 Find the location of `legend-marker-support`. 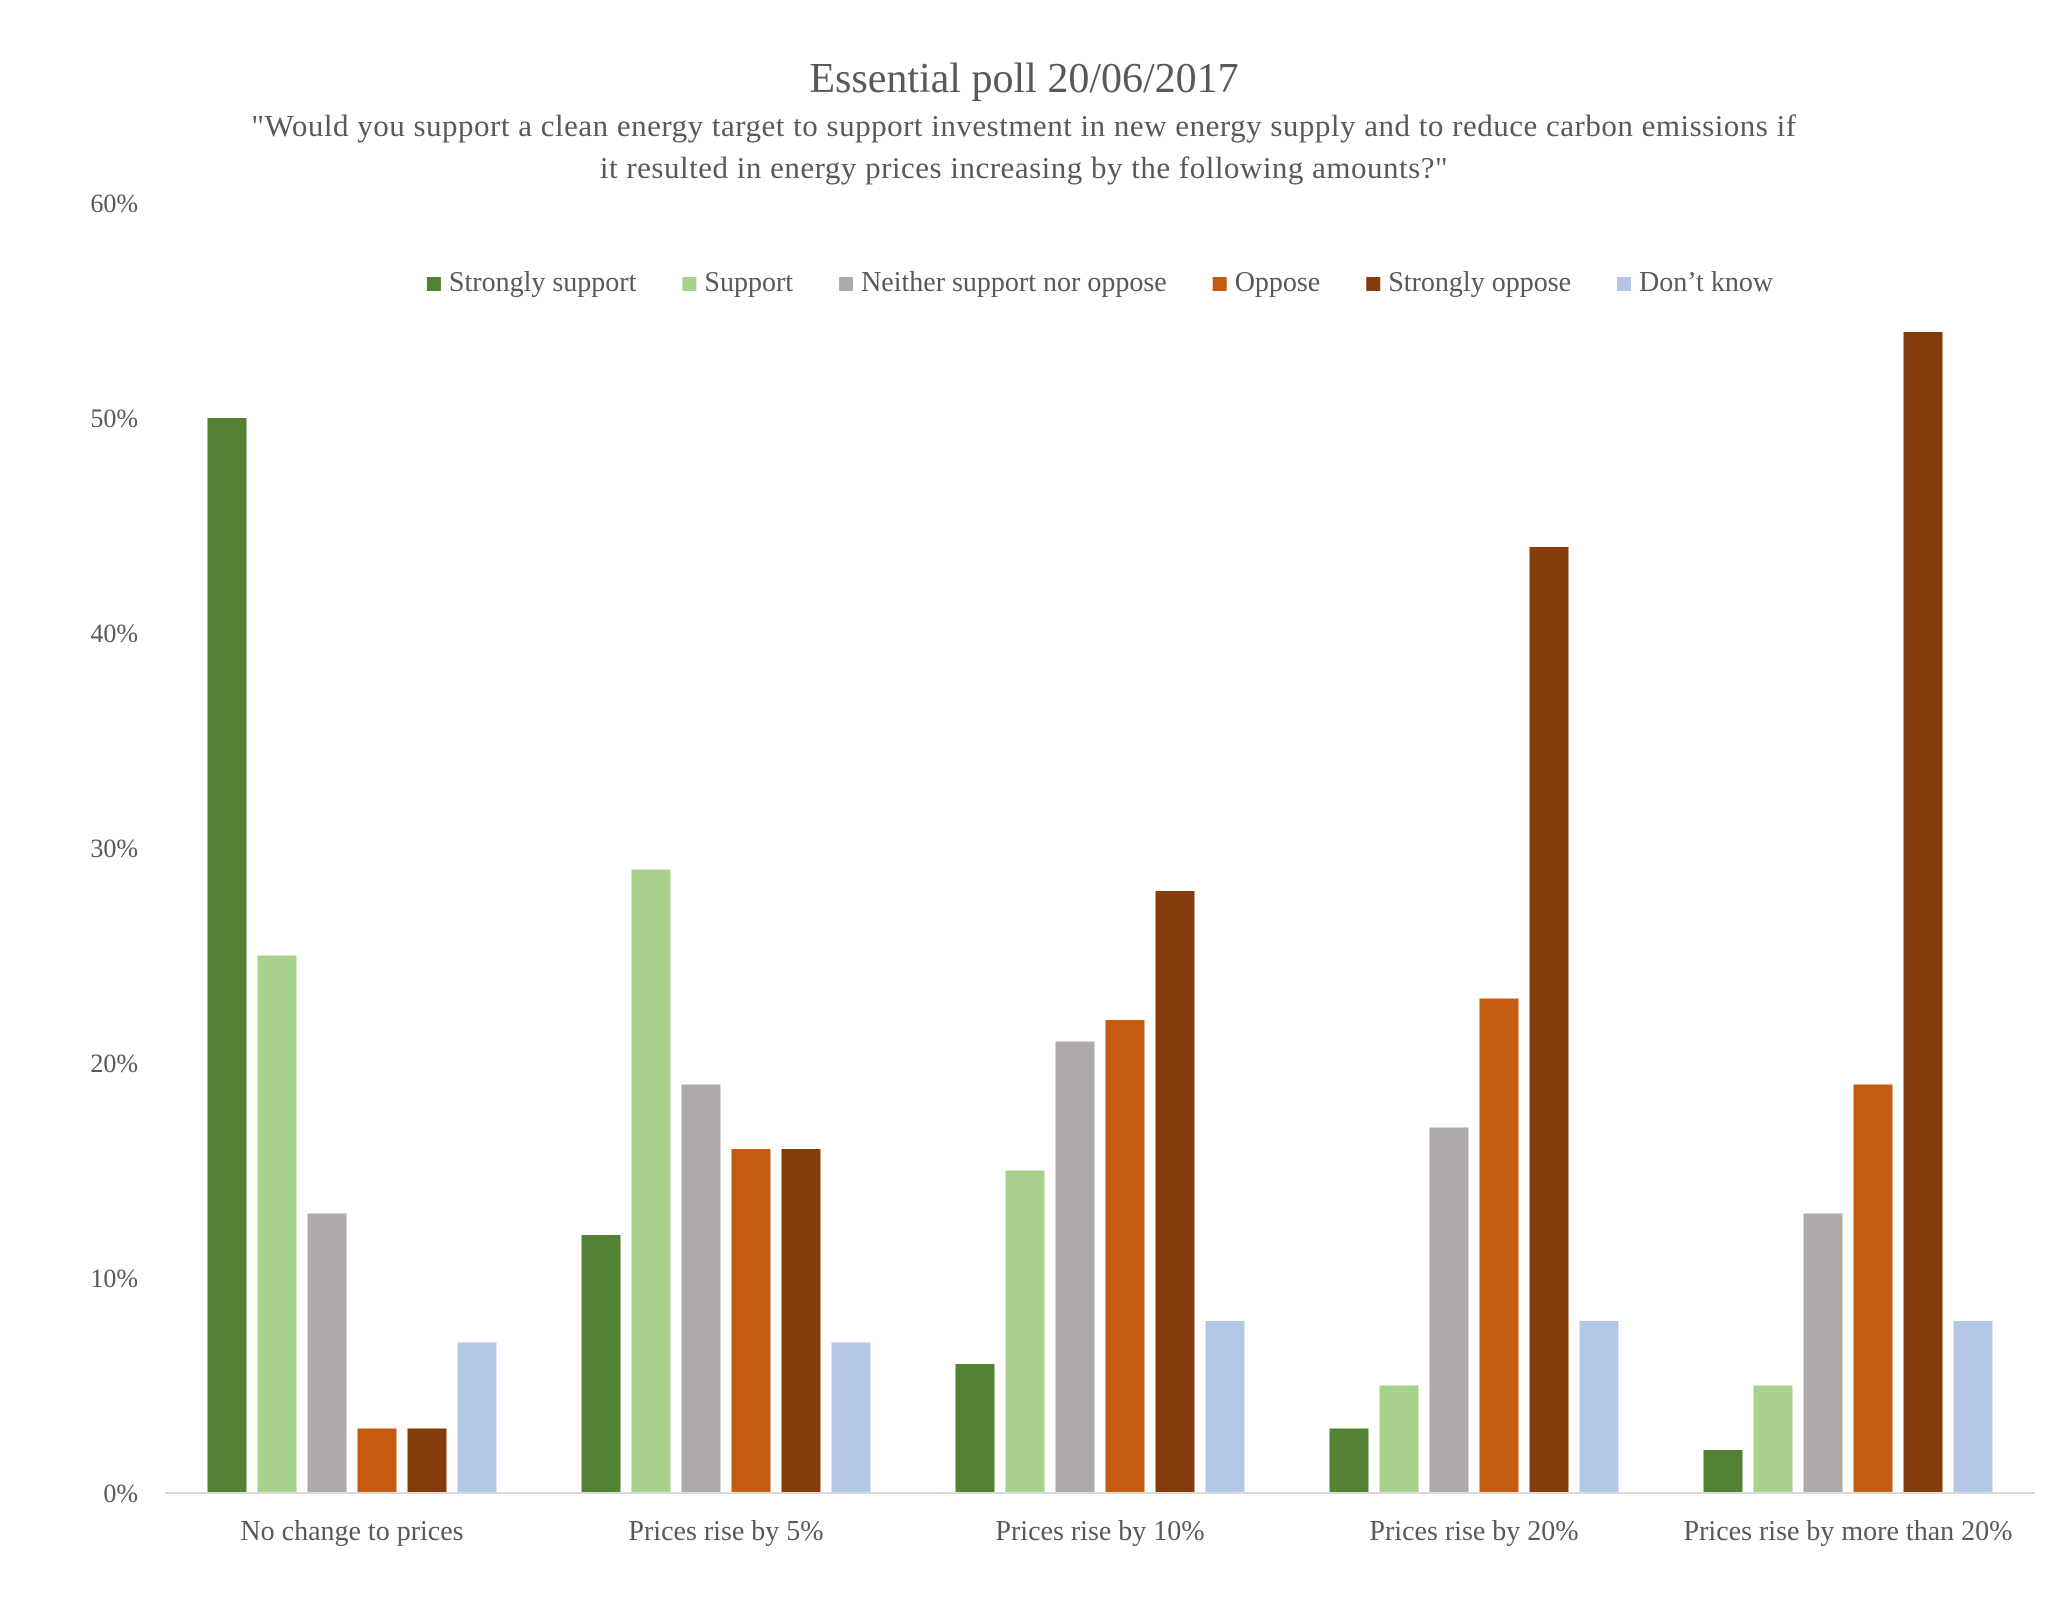

legend-marker-support is located at coordinates (689, 284).